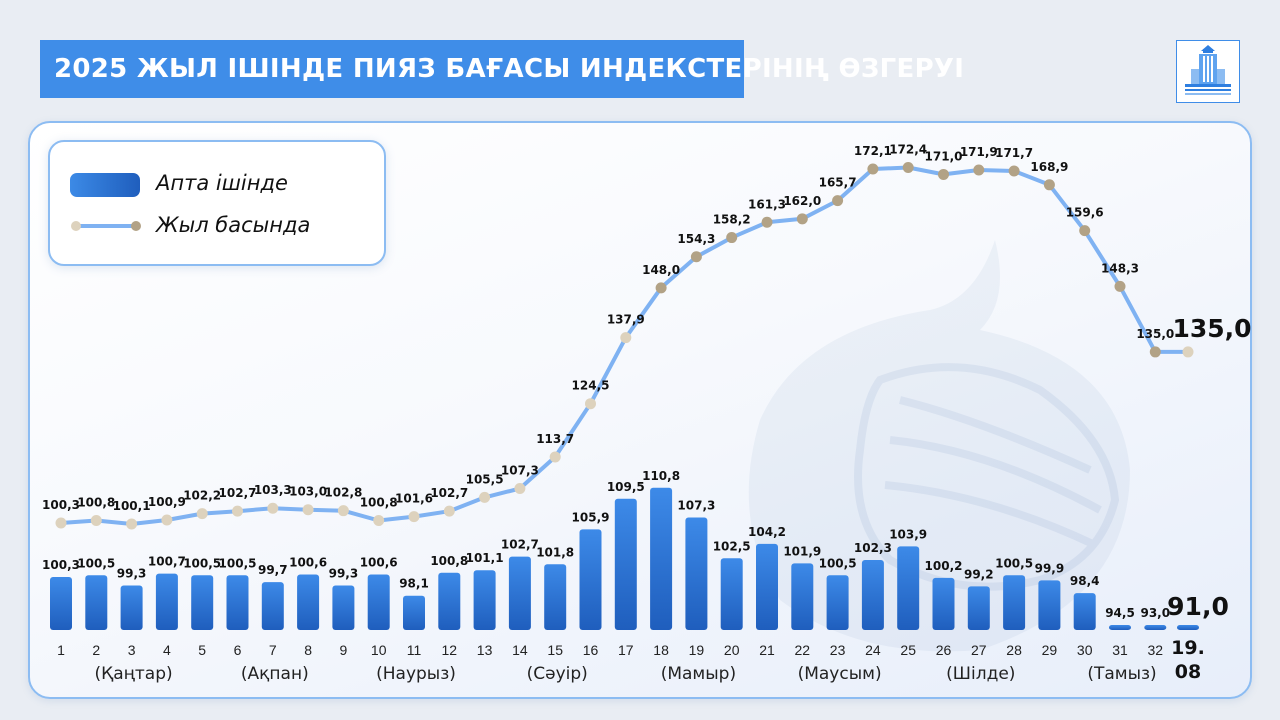 This screenshot has height=720, width=1280. I want to click on bar-label-7: 99,7, so click(273, 570).